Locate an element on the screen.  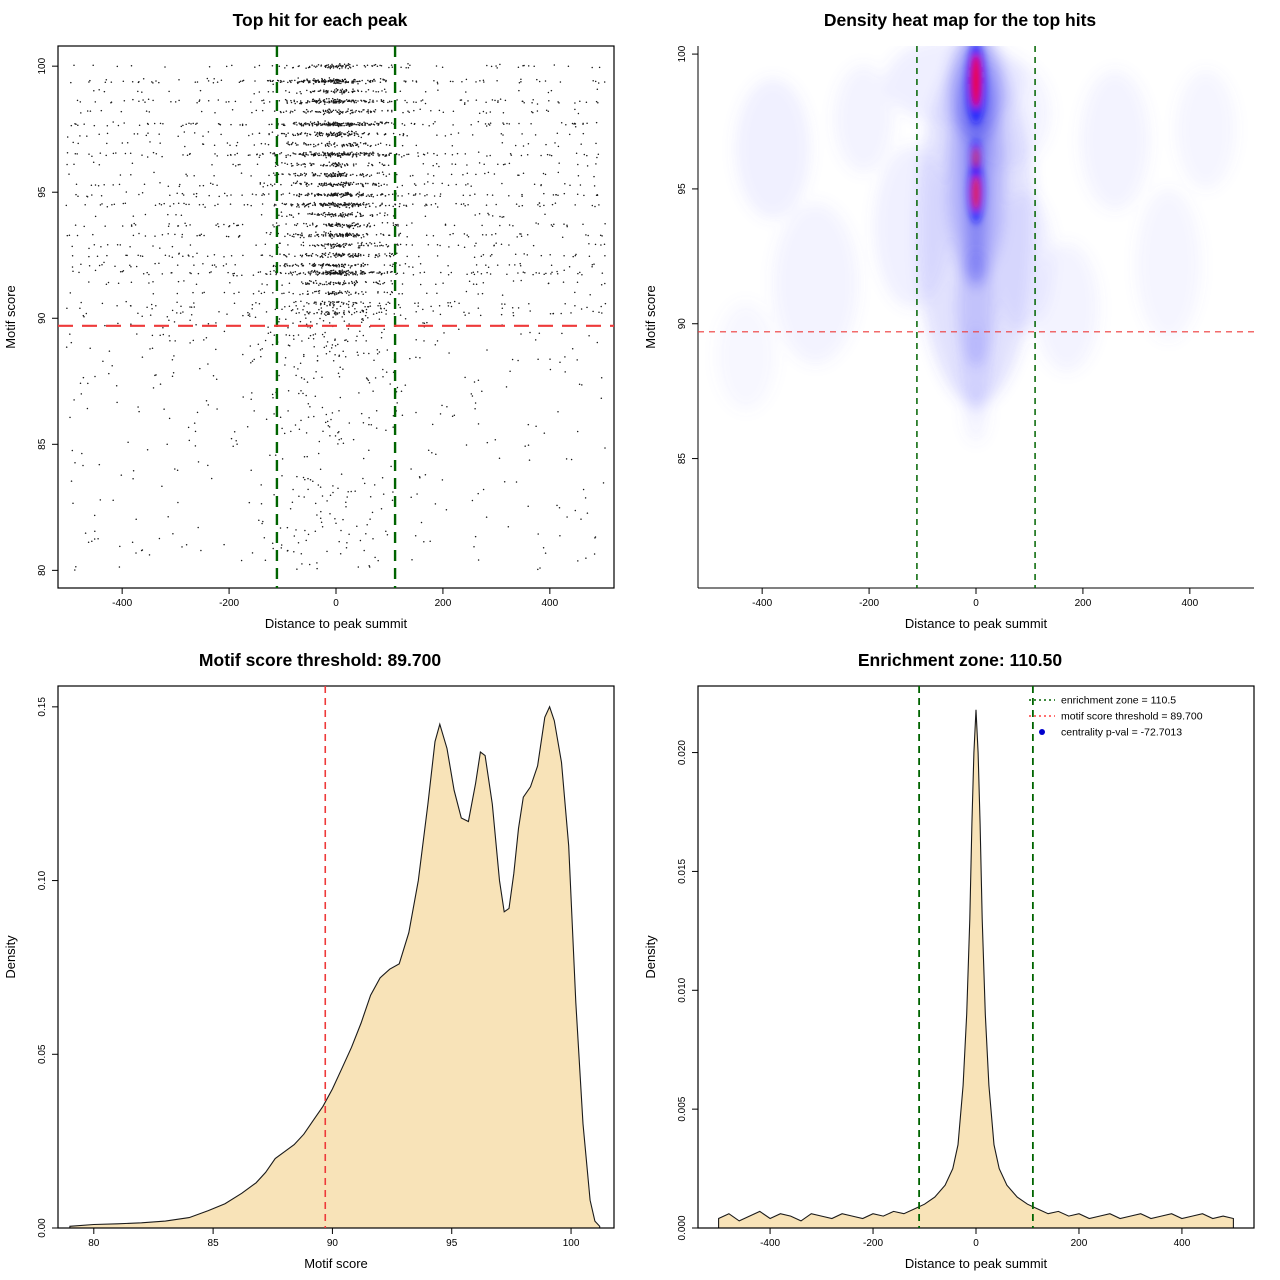
svg-text: 0.00 is located at coordinates (42, 1228).